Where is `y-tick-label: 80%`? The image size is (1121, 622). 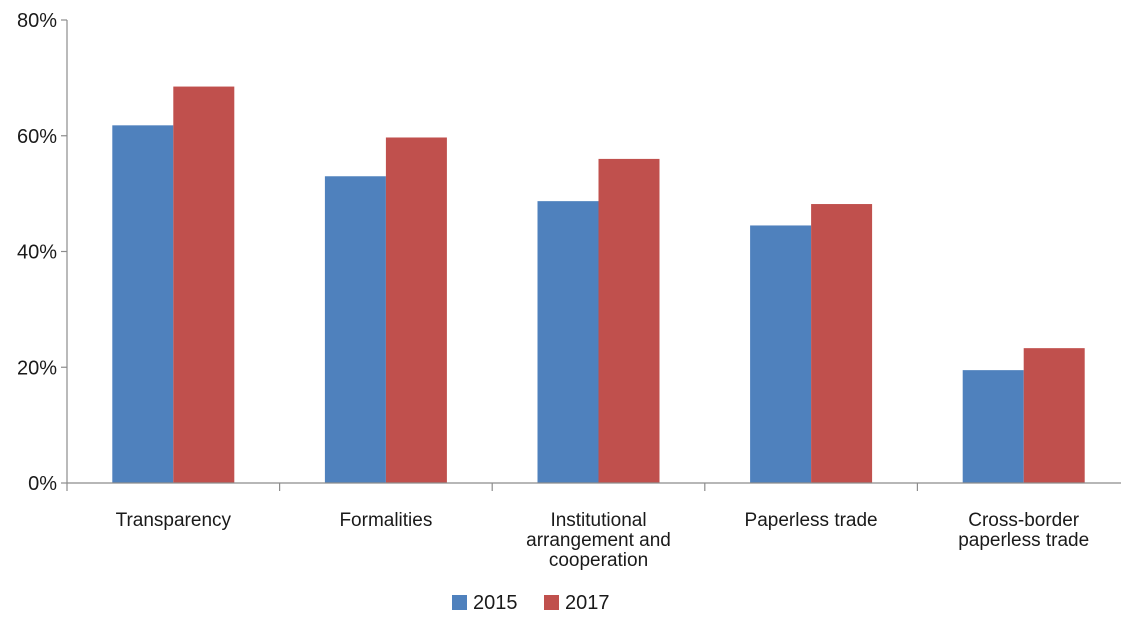 y-tick-label: 80% is located at coordinates (37, 21).